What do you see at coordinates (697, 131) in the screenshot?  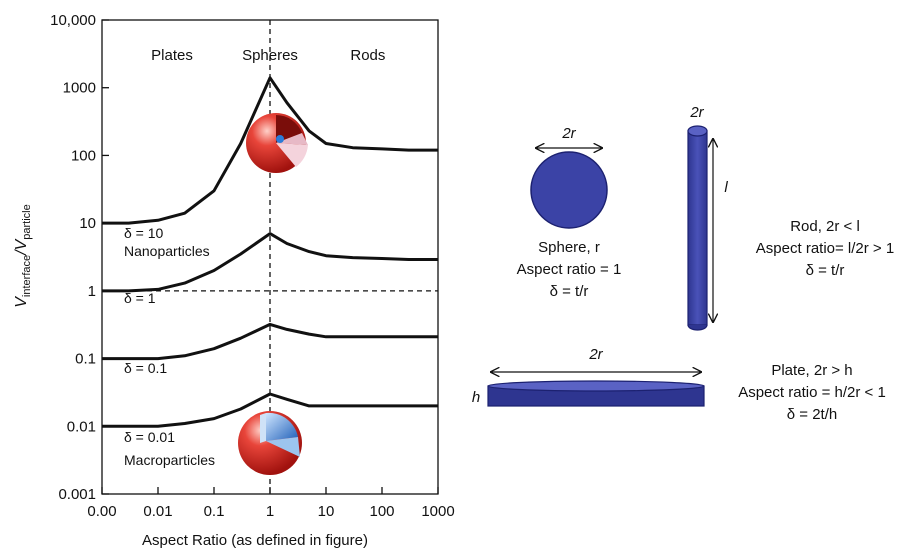 I see `rod-top-cap` at bounding box center [697, 131].